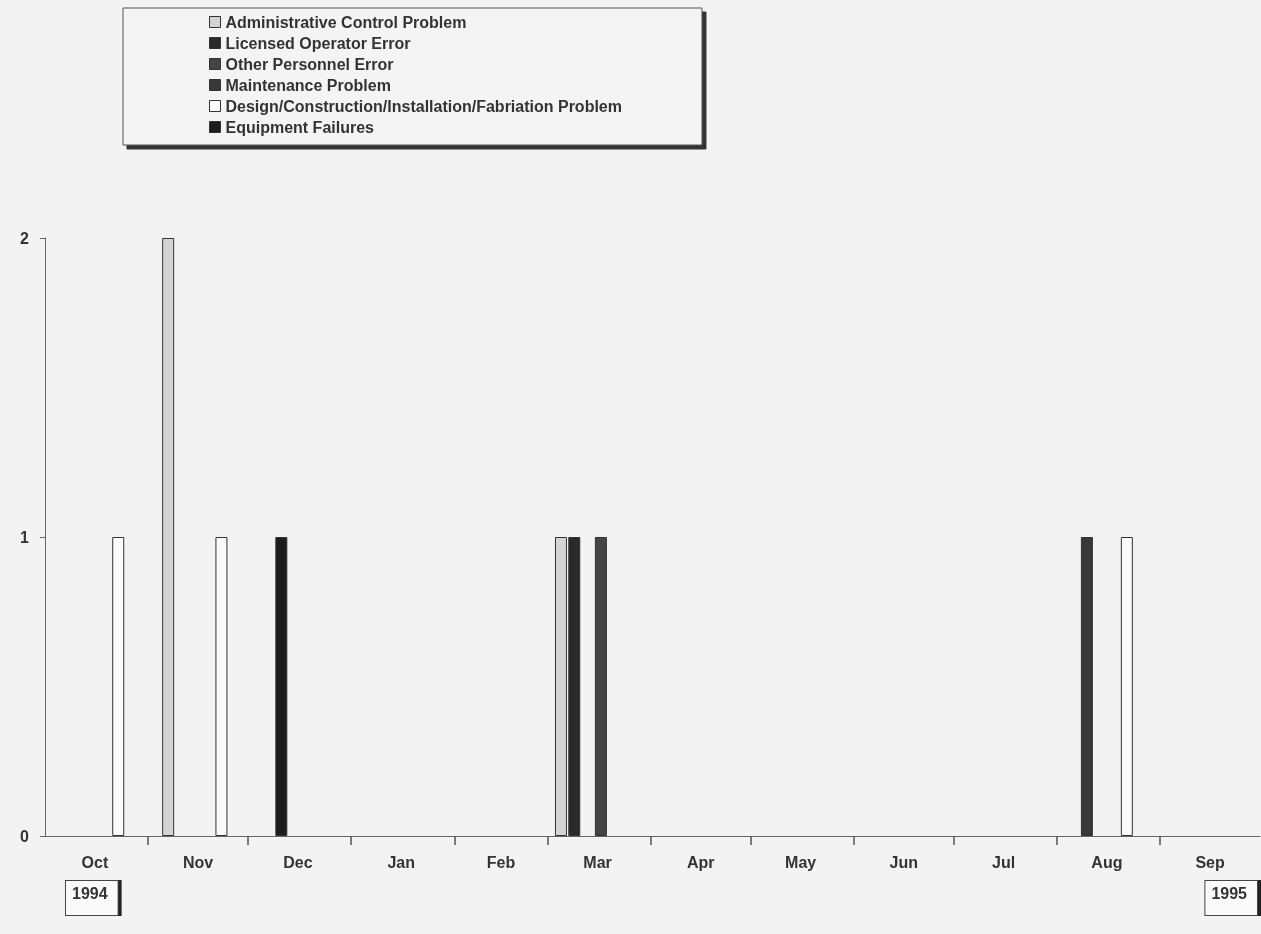 The width and height of the screenshot is (1261, 934). What do you see at coordinates (198, 862) in the screenshot?
I see `x-tick-label: Nov` at bounding box center [198, 862].